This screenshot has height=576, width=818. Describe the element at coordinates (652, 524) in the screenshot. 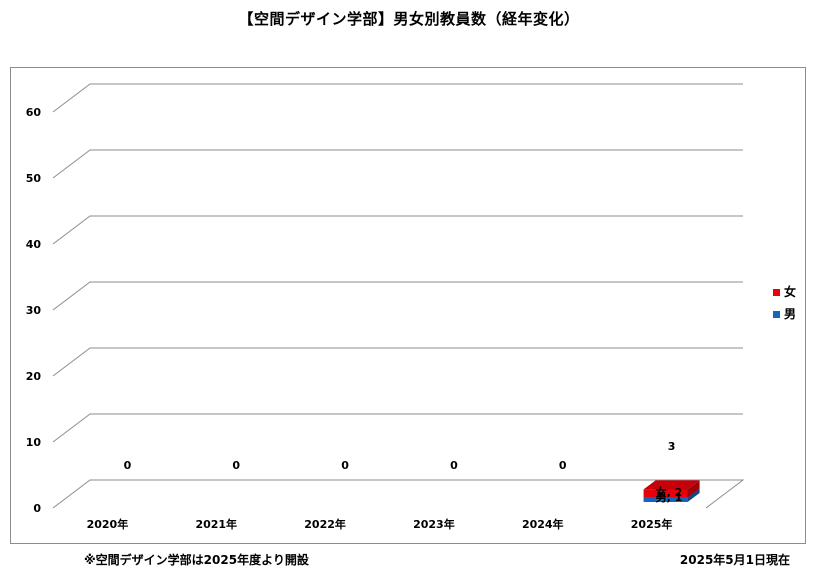

I see `x-tick-label: 2025年` at that location.